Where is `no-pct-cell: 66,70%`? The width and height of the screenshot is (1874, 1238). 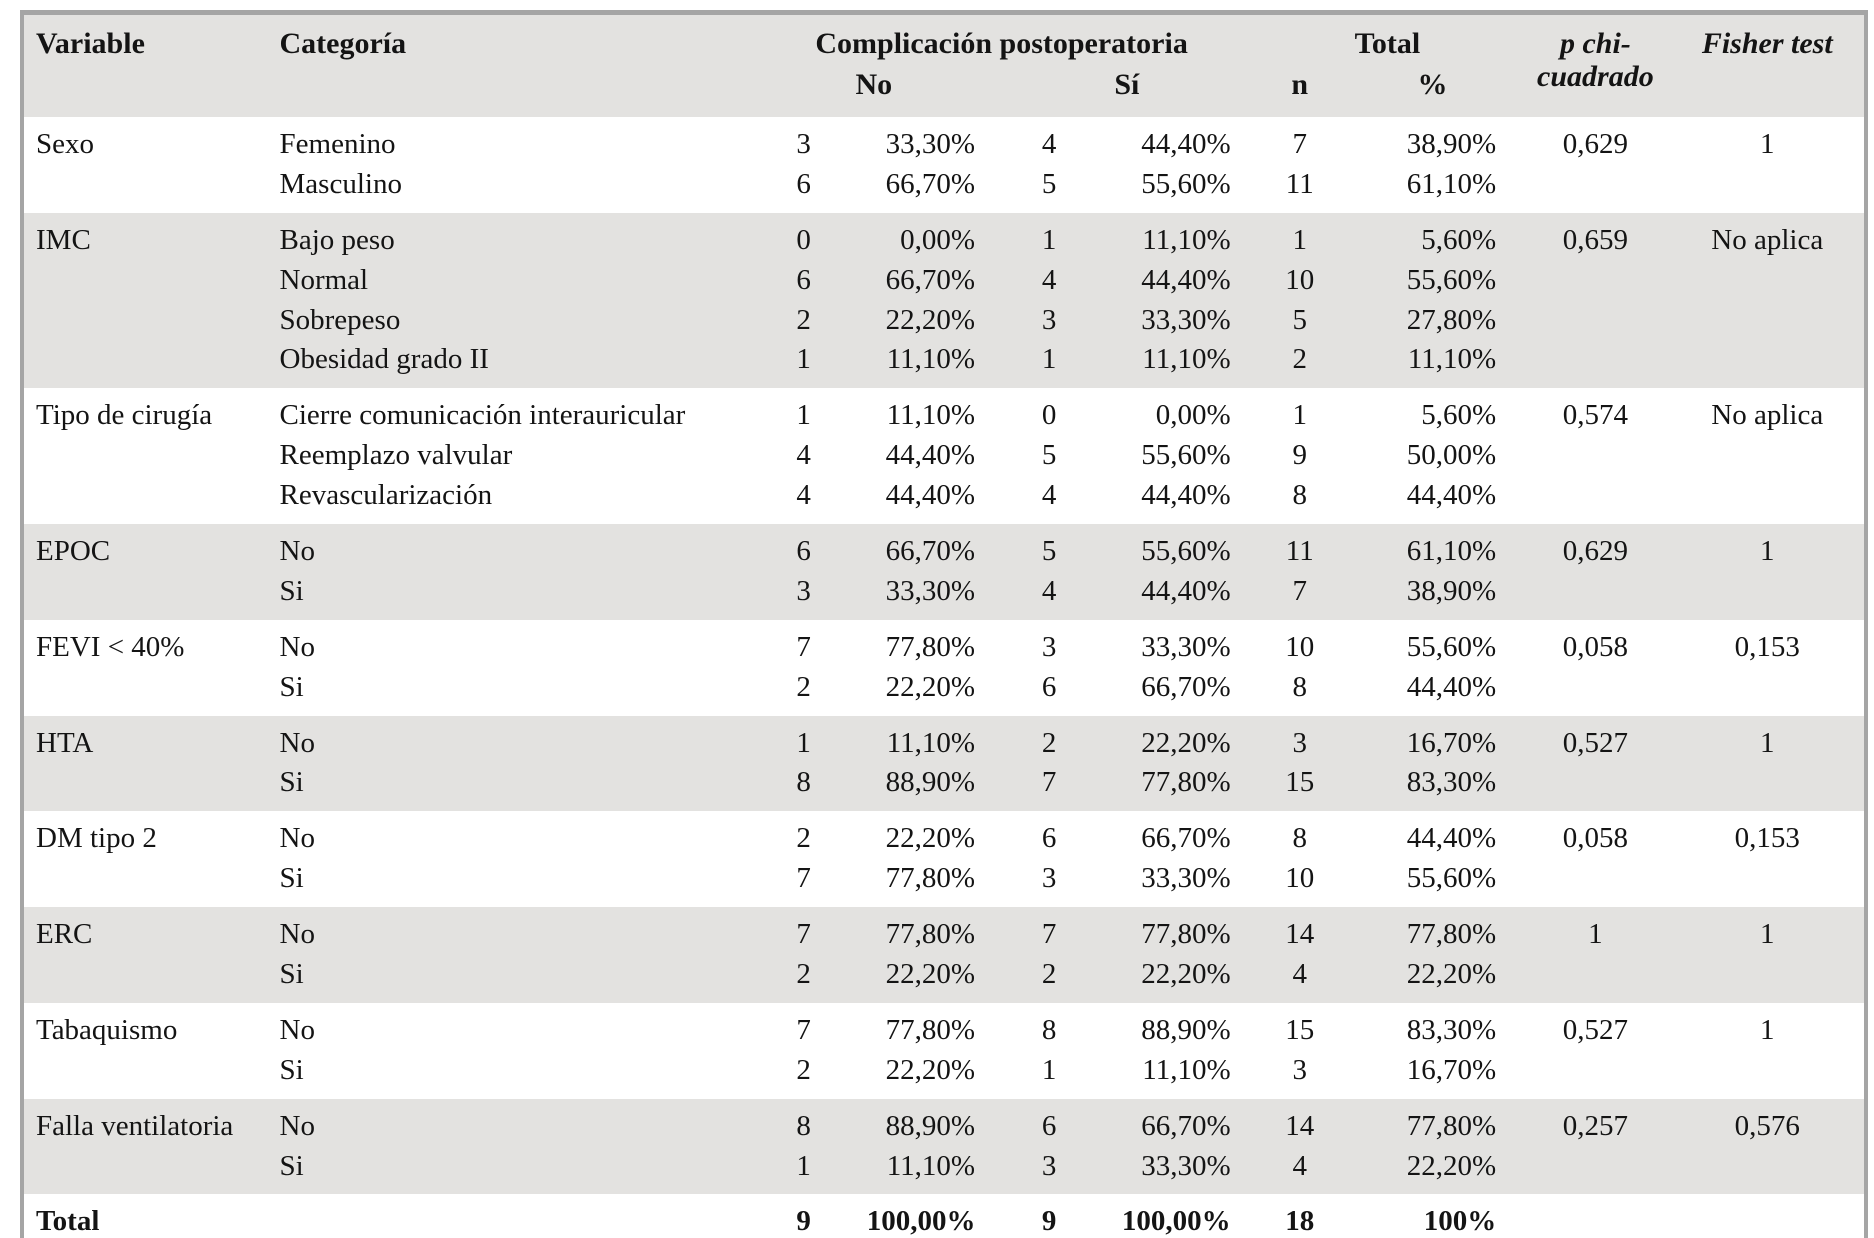
no-pct-cell: 66,70% is located at coordinates (930, 183).